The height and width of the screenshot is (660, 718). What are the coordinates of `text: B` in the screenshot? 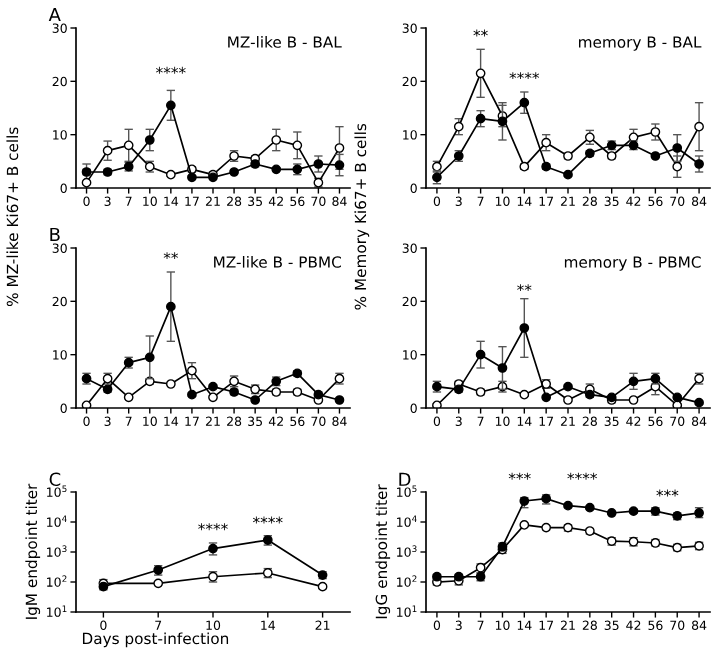 It's located at (55, 234).